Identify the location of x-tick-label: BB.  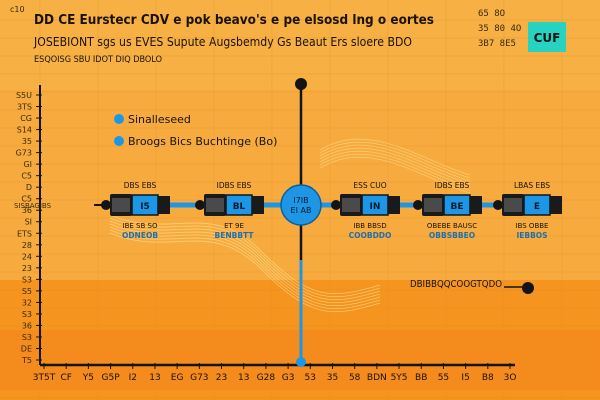
(421, 378).